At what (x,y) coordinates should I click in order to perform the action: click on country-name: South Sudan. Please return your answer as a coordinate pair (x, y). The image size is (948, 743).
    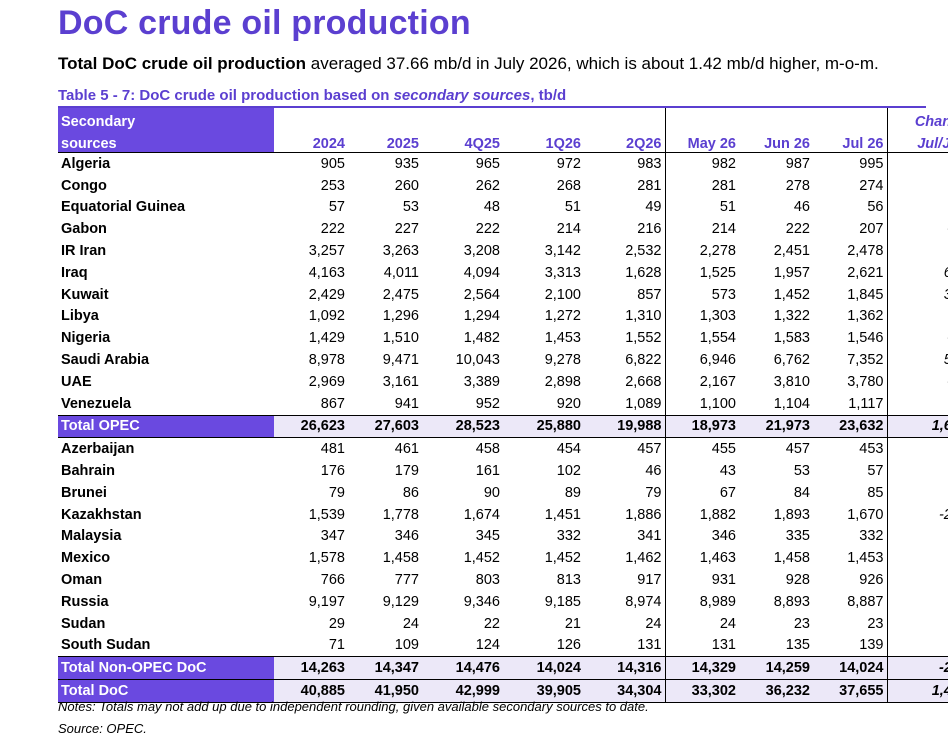
    Looking at the image, I should click on (106, 645).